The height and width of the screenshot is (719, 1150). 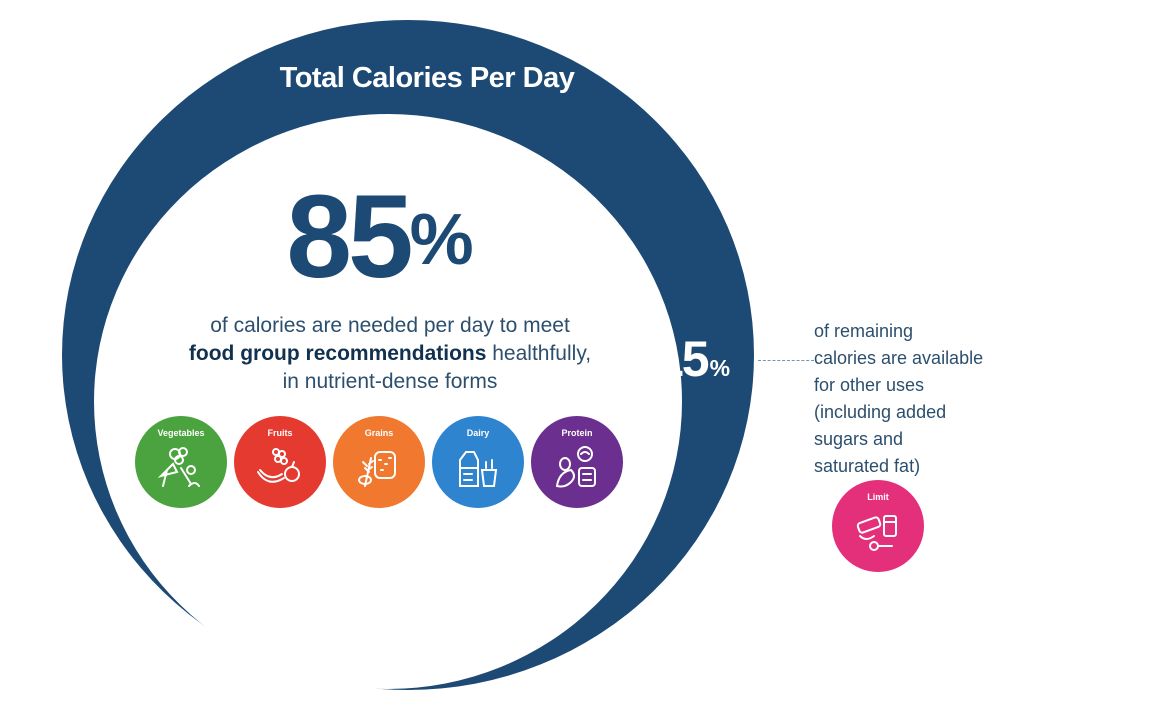 I want to click on remaining-line: saturated fat), so click(x=867, y=466).